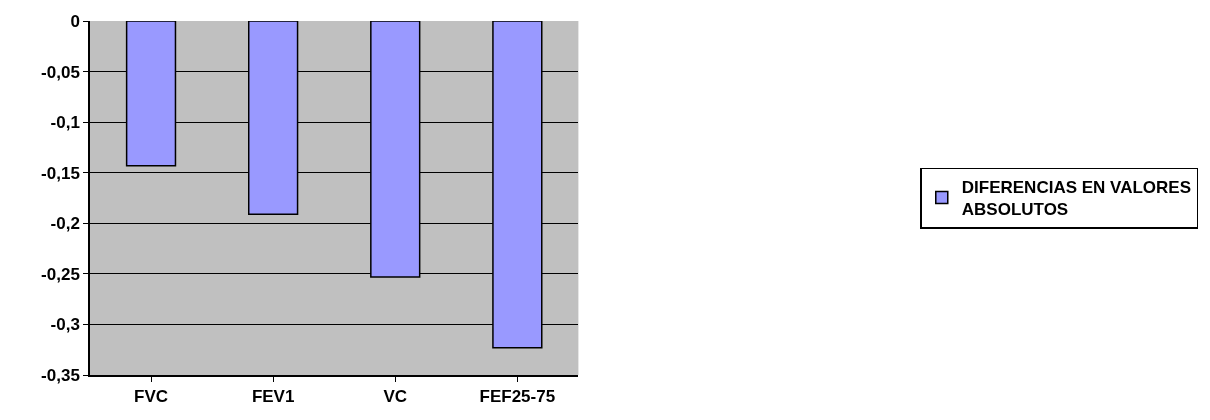 The image size is (1210, 420). I want to click on x-tick-label: FEF25-75, so click(517, 397).